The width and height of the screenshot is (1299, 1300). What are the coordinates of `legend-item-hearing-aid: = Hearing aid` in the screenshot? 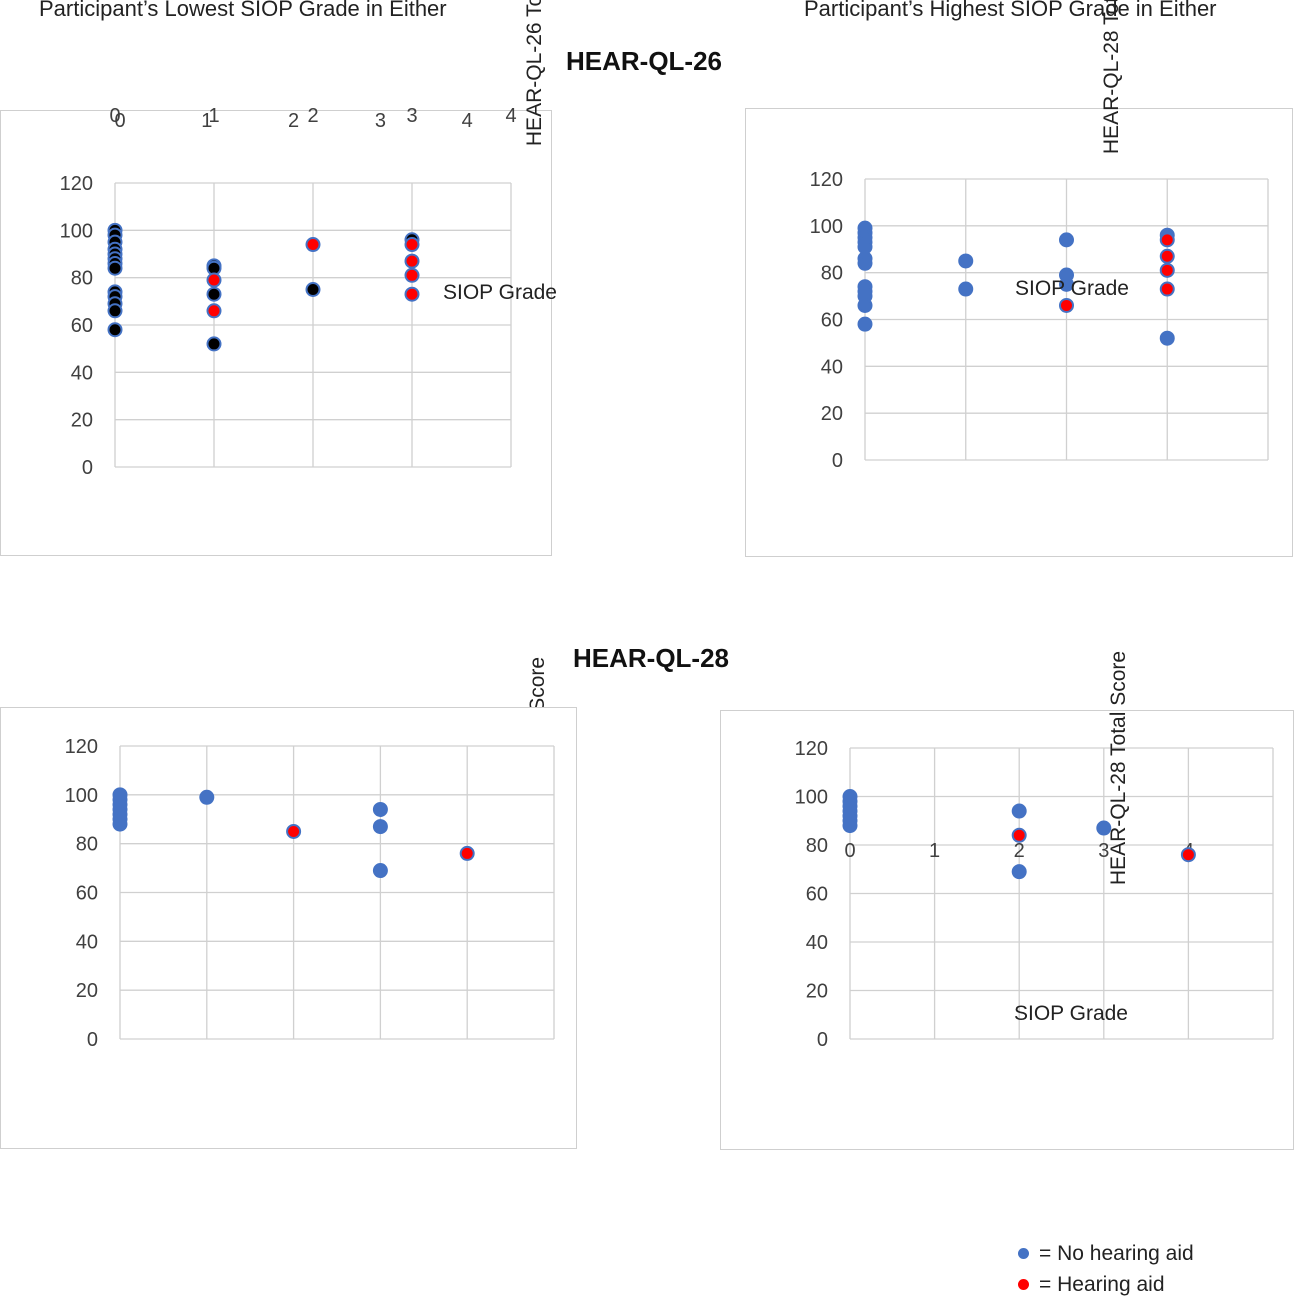 It's located at (1106, 1284).